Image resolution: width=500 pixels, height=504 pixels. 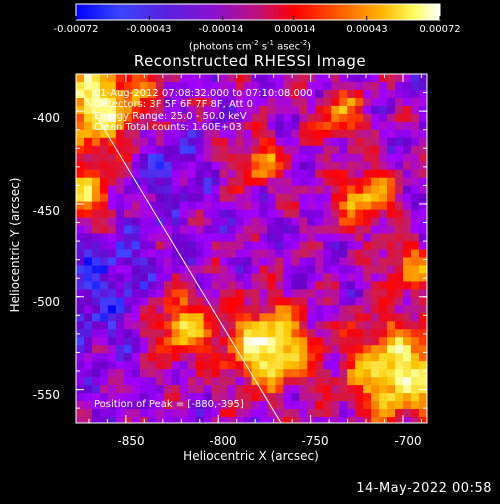 What do you see at coordinates (149, 29) in the screenshot?
I see `colorbar-tick-label: -0.00043` at bounding box center [149, 29].